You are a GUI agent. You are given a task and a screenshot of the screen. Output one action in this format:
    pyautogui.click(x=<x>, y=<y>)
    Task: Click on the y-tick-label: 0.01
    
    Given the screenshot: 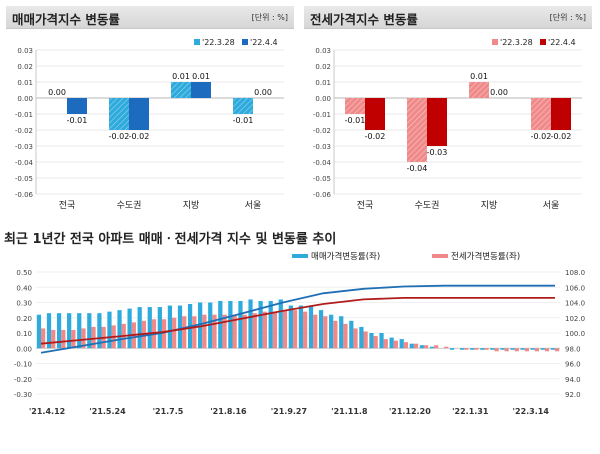 What is the action you would take?
    pyautogui.click(x=25, y=83)
    